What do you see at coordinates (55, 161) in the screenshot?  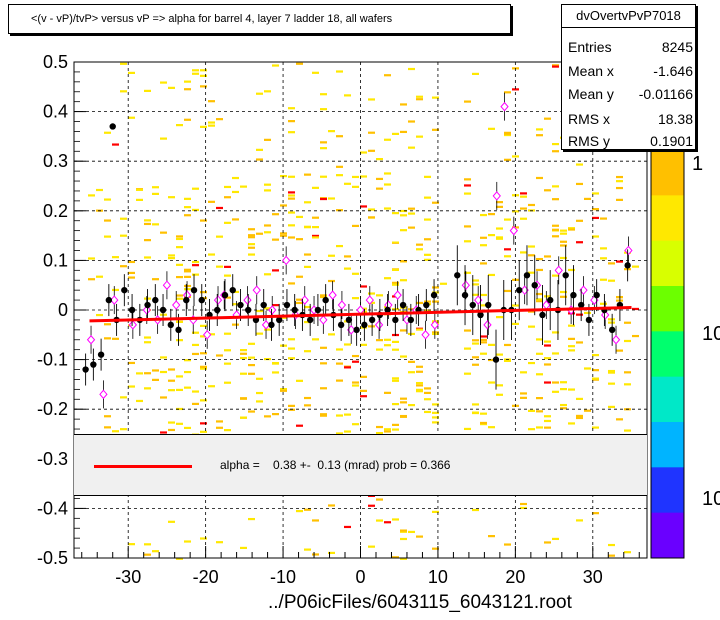 I see `y-tick-label: 0.3` at bounding box center [55, 161].